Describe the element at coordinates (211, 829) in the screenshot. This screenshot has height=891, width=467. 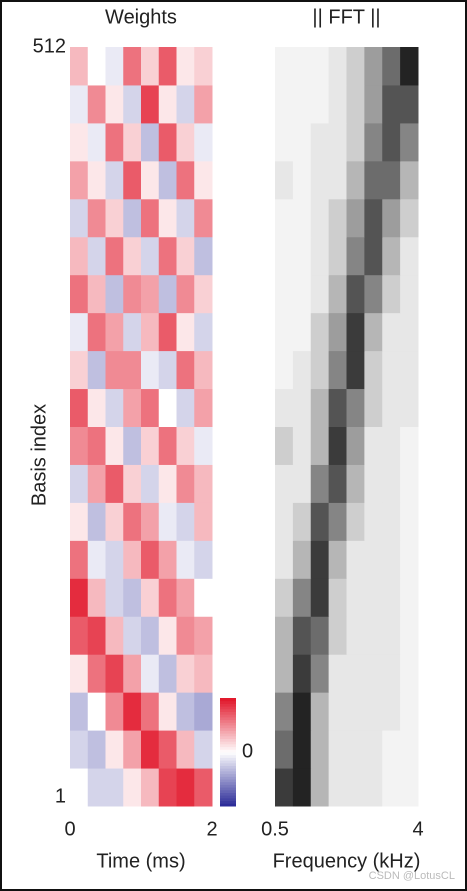
I see `x-tick-label: 2` at that location.